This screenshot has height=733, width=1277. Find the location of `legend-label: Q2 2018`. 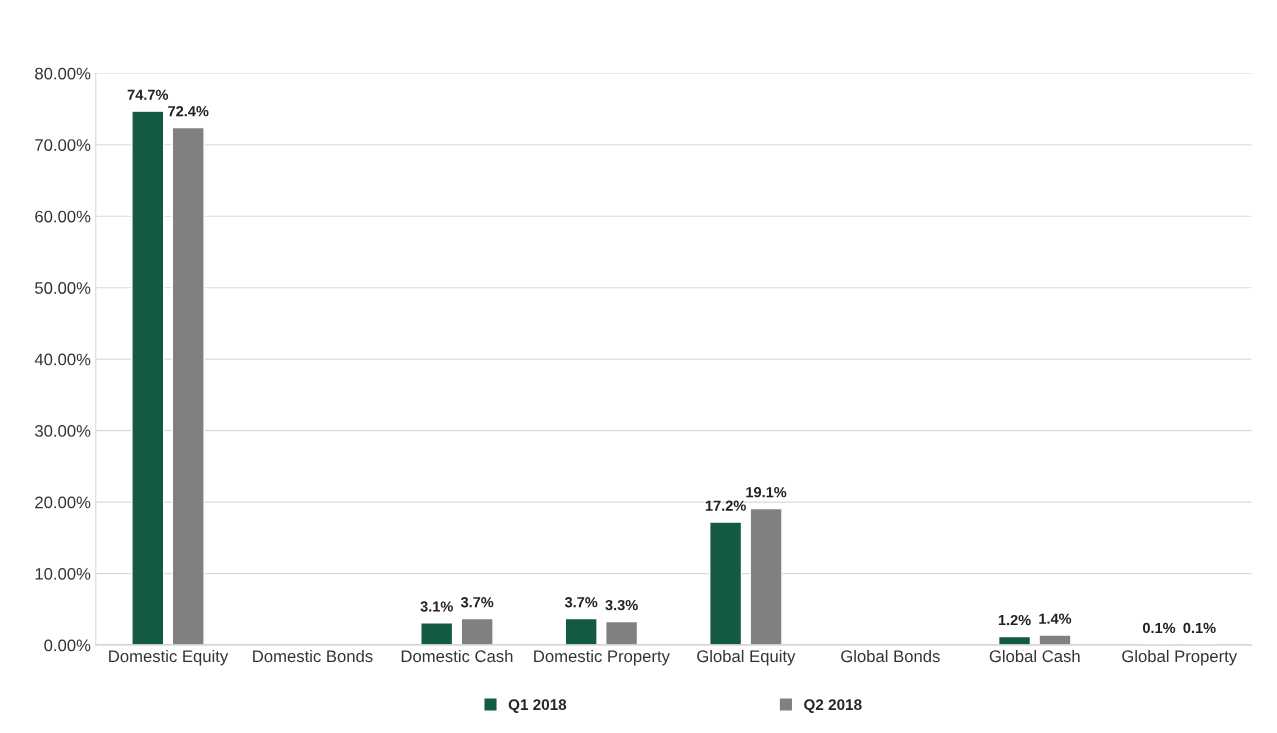

legend-label: Q2 2018 is located at coordinates (833, 706).